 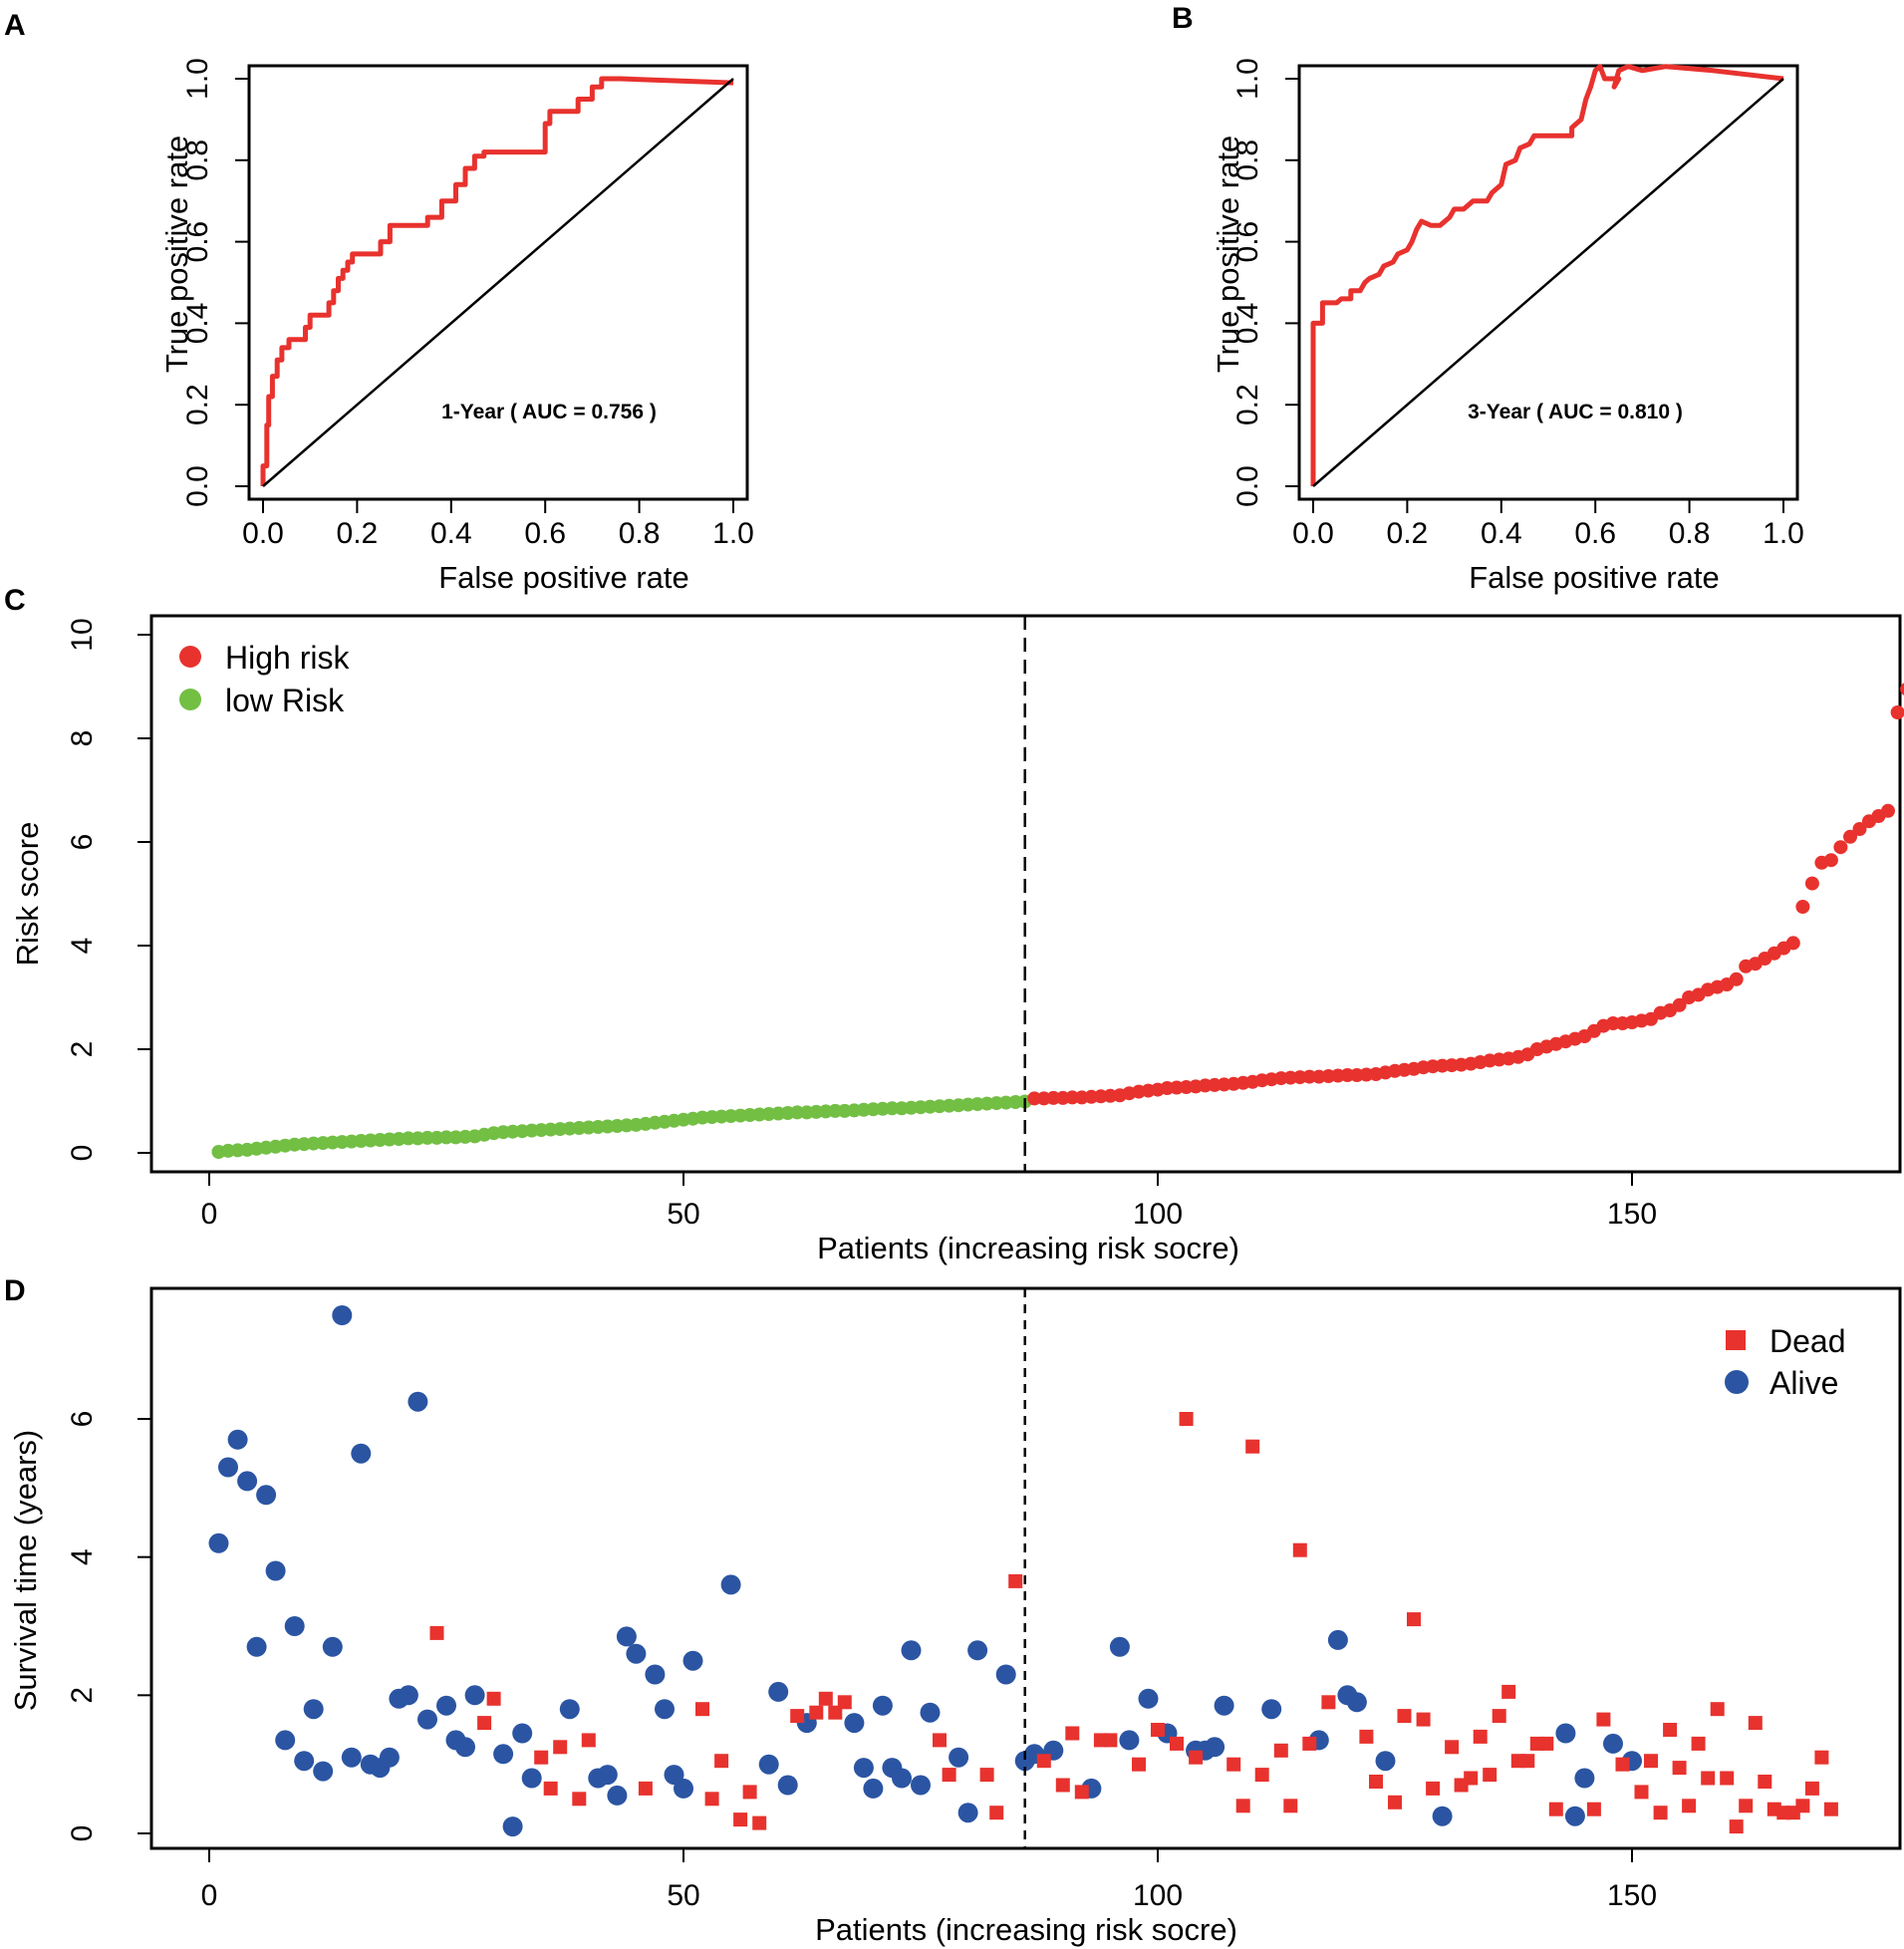 I want to click on legend-alive-label: Alive, so click(x=1803, y=1383).